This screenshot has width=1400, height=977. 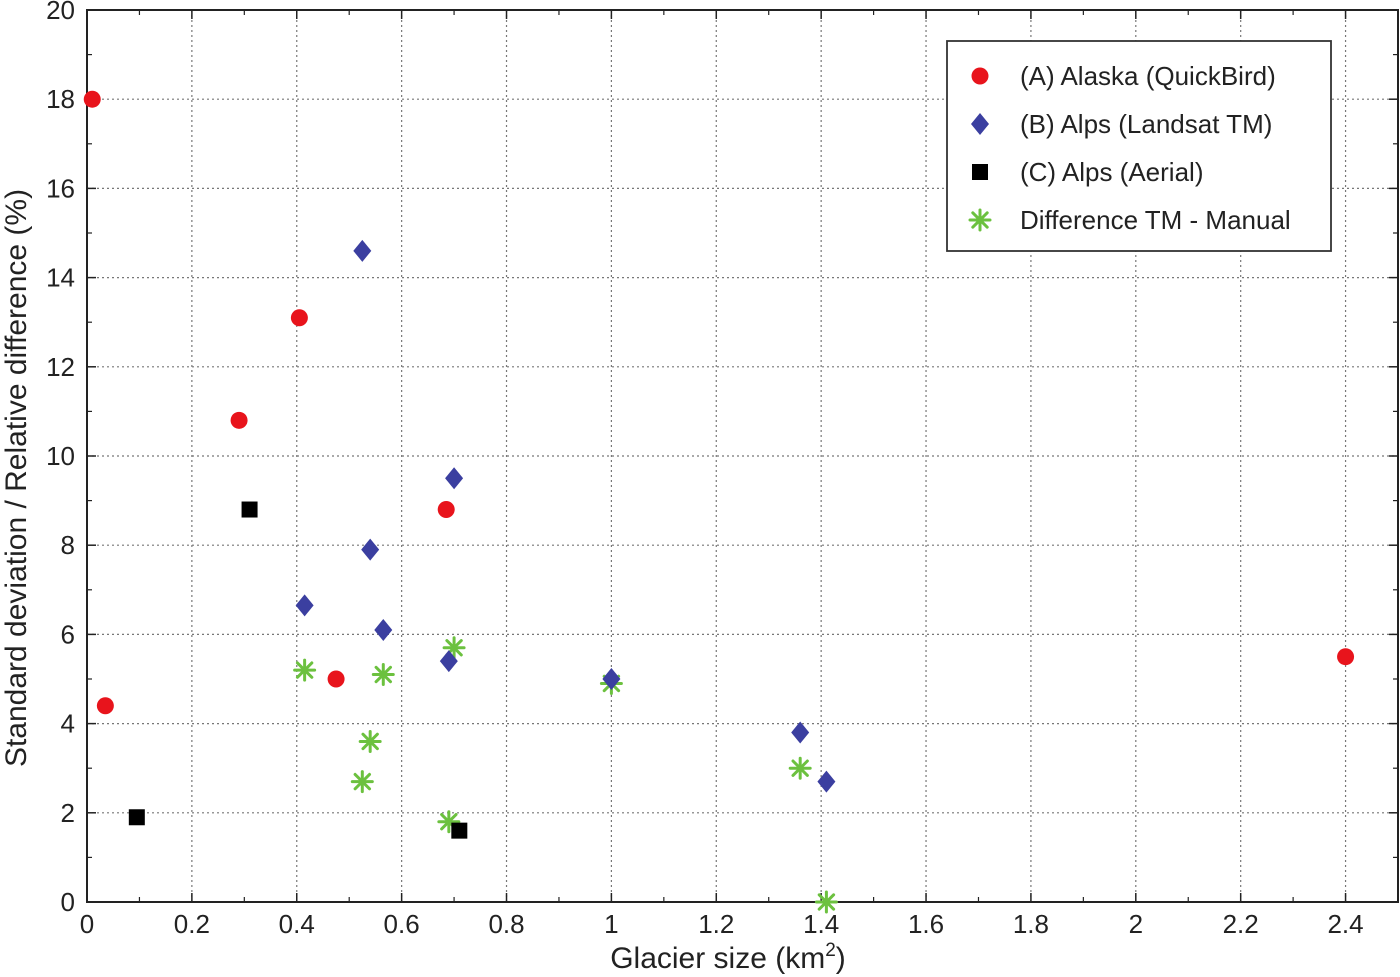 I want to click on y-tick-label: 20, so click(x=60, y=12).